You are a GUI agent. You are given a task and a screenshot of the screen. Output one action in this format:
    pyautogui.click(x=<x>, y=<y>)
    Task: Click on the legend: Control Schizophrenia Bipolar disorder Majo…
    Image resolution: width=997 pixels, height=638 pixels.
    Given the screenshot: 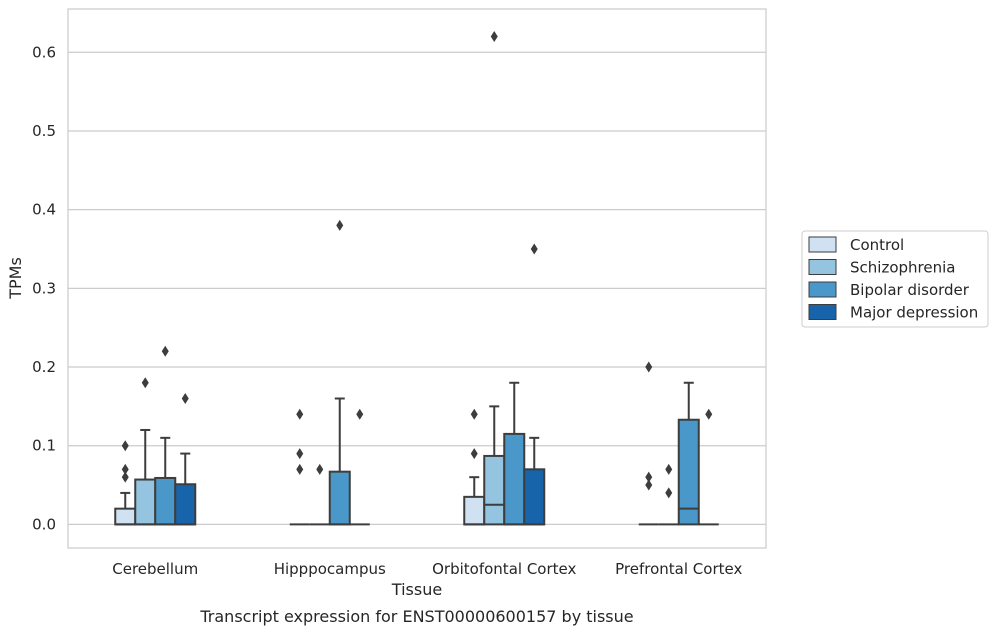 What is the action you would take?
    pyautogui.click(x=895, y=279)
    